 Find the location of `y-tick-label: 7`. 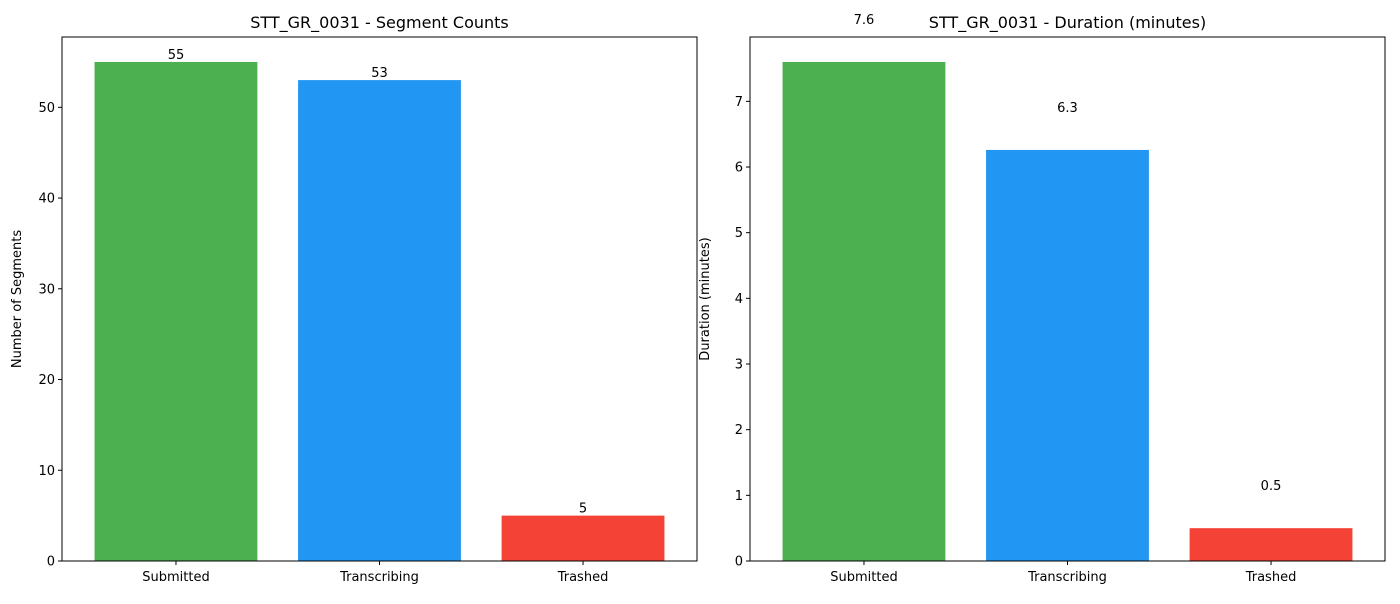

y-tick-label: 7 is located at coordinates (739, 102).